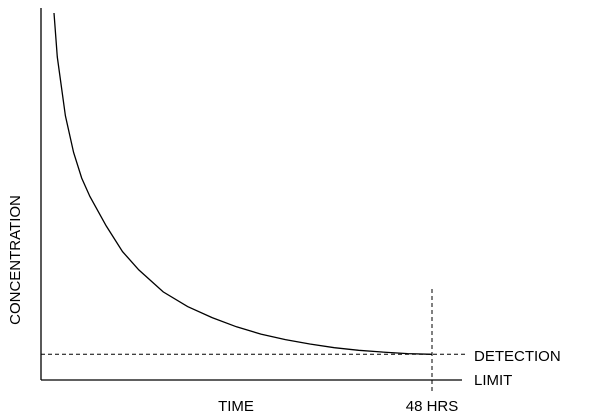 This screenshot has height=415, width=602. Describe the element at coordinates (517, 356) in the screenshot. I see `detection-limit-label-line-1: DETECTION` at that location.